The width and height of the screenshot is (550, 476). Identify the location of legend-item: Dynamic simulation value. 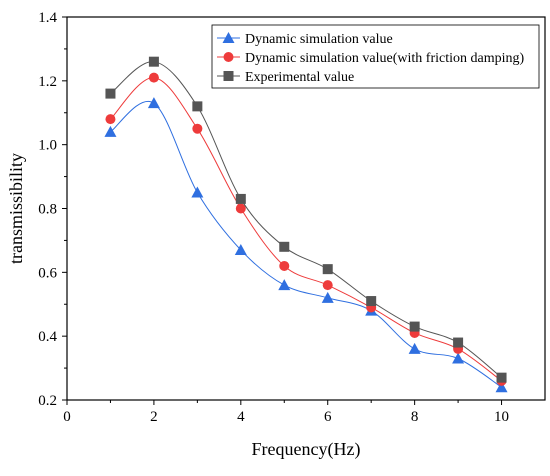
(305, 39).